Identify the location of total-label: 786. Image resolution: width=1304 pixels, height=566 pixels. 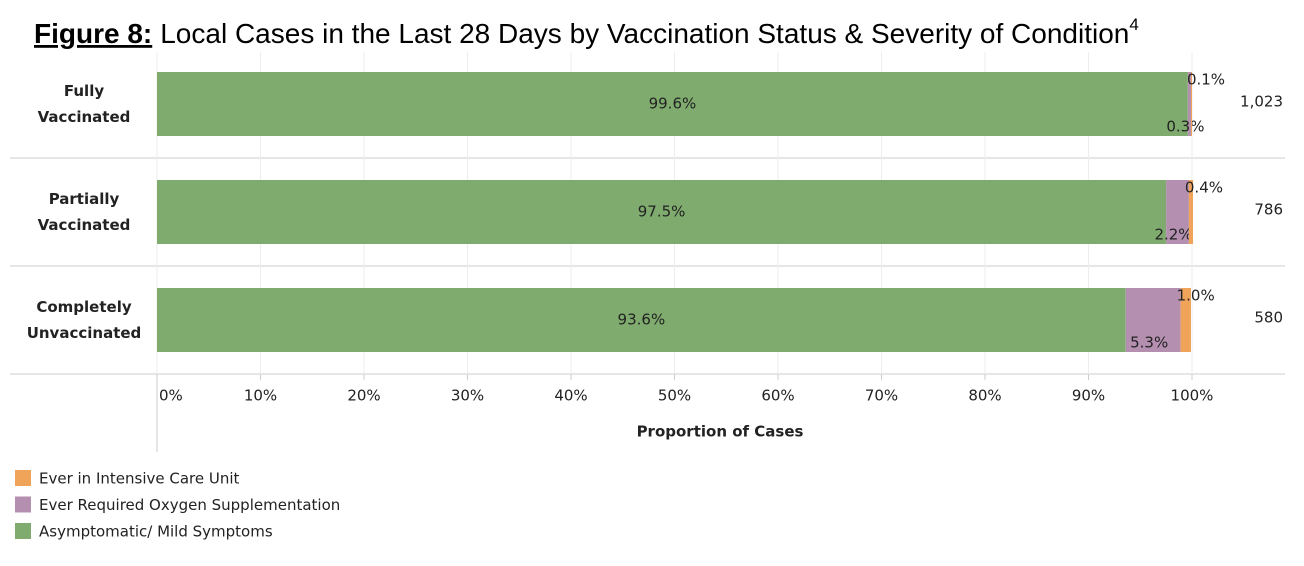
(1268, 210).